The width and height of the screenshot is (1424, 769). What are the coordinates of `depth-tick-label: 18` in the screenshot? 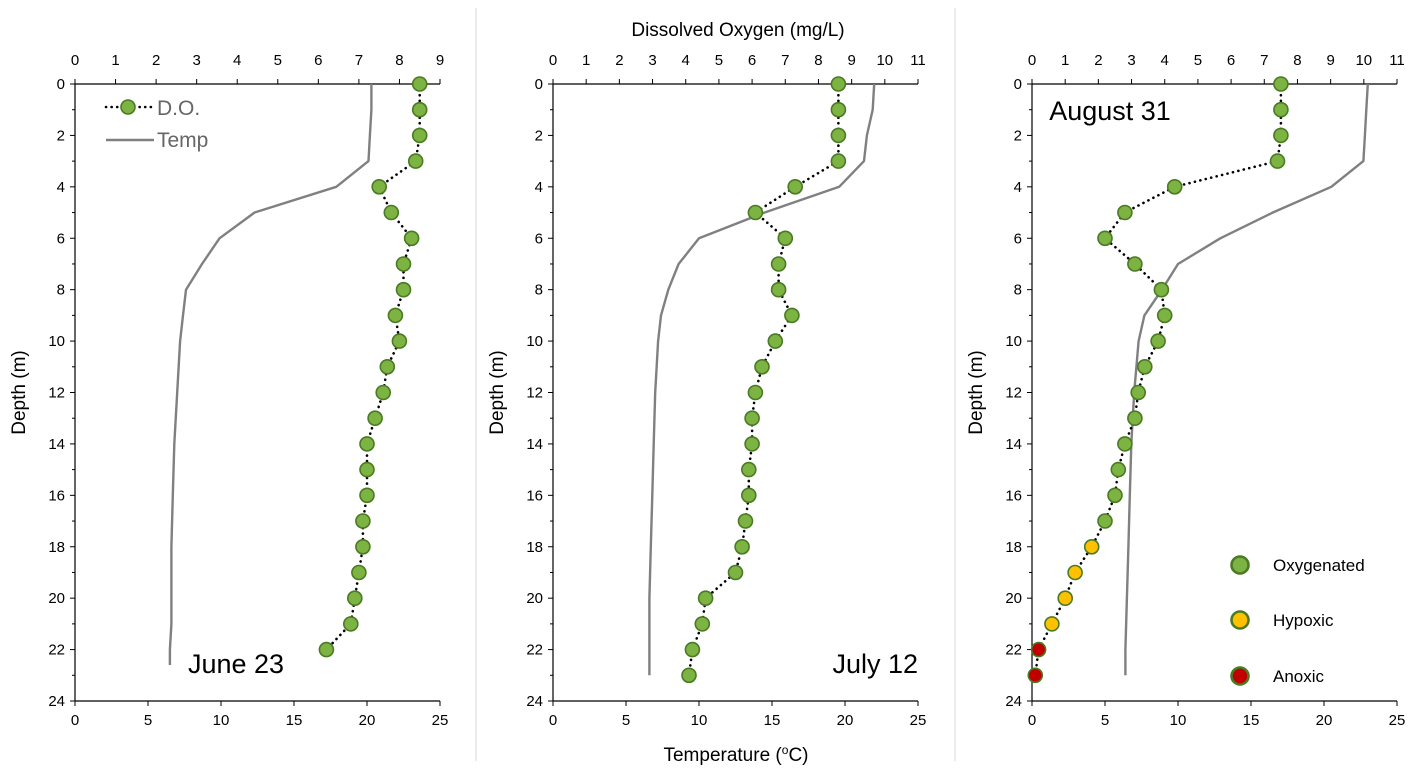 It's located at (1013, 547).